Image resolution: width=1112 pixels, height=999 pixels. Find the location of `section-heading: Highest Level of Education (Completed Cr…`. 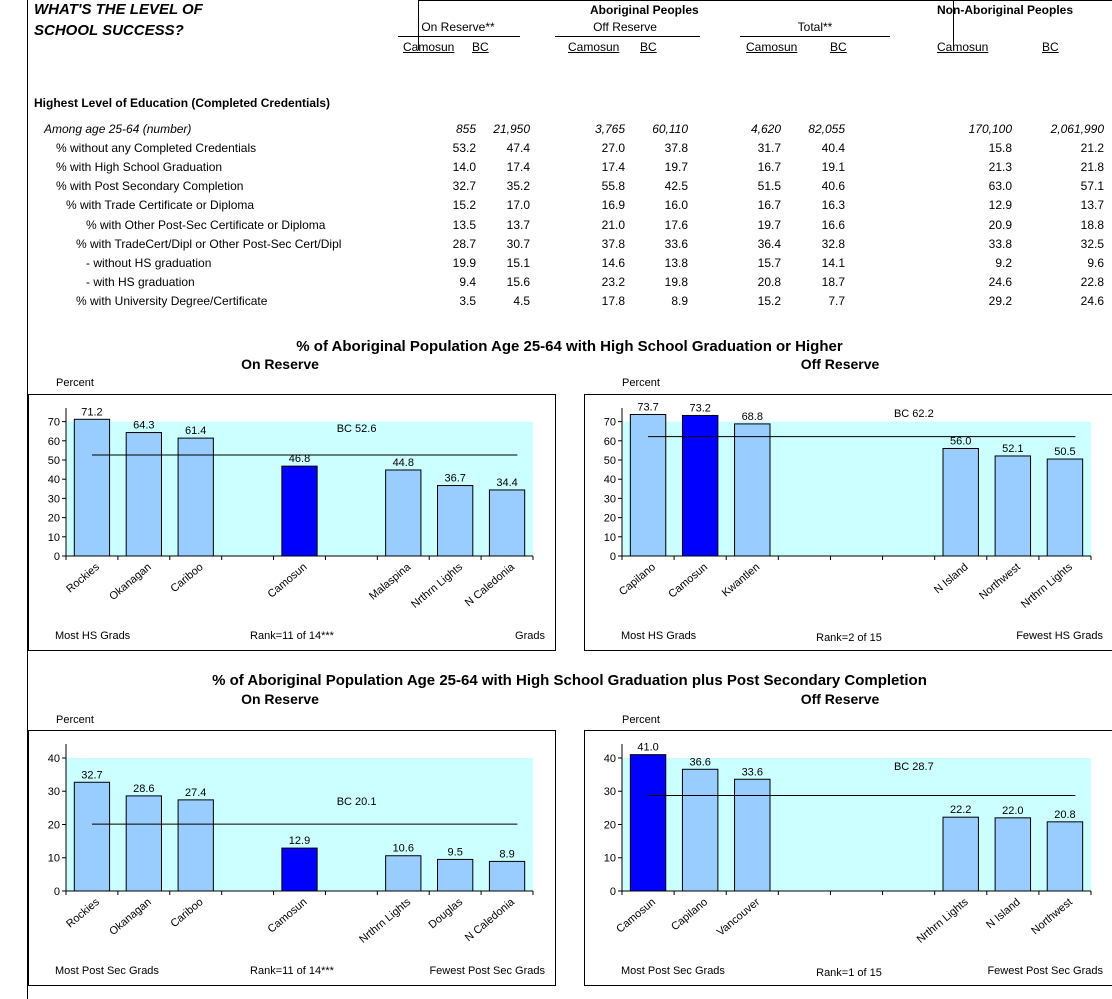

section-heading: Highest Level of Education (Completed Cr… is located at coordinates (182, 103).